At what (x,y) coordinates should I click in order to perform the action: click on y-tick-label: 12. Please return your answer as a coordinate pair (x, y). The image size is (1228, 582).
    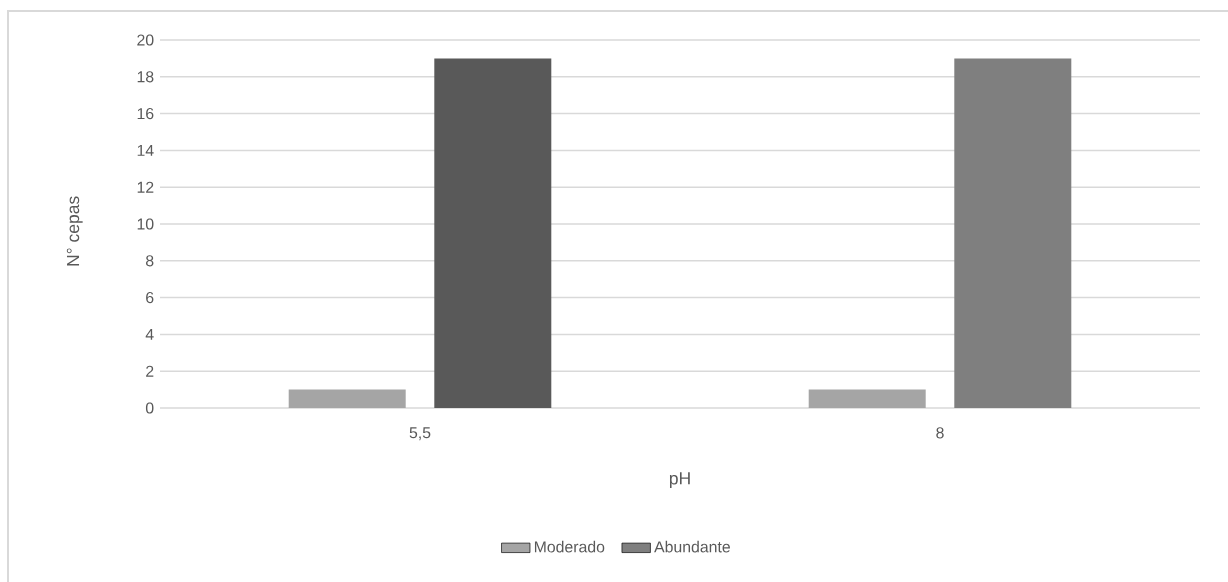
    Looking at the image, I should click on (145, 187).